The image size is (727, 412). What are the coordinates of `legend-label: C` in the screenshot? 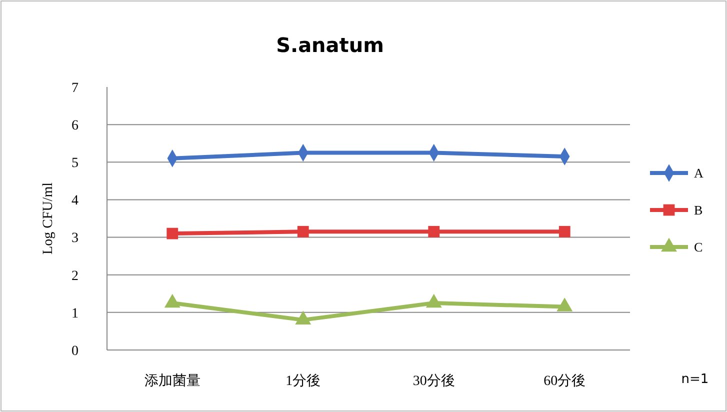 It's located at (698, 247).